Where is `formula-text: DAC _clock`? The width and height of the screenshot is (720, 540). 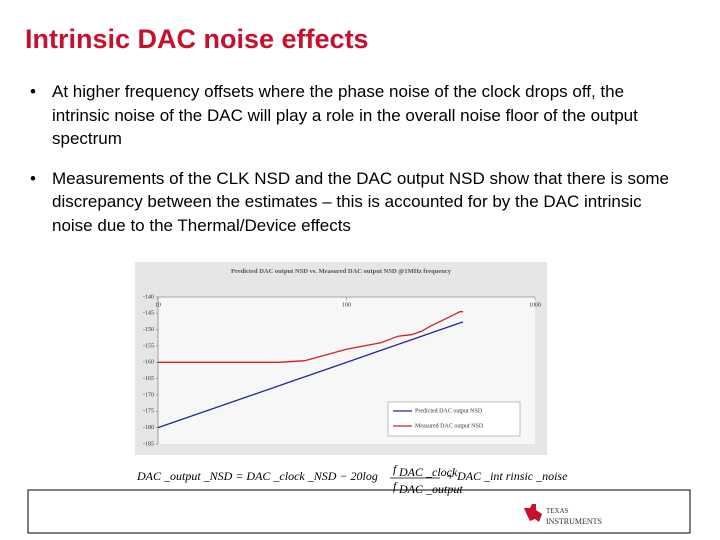
formula-text: DAC _clock is located at coordinates (428, 472).